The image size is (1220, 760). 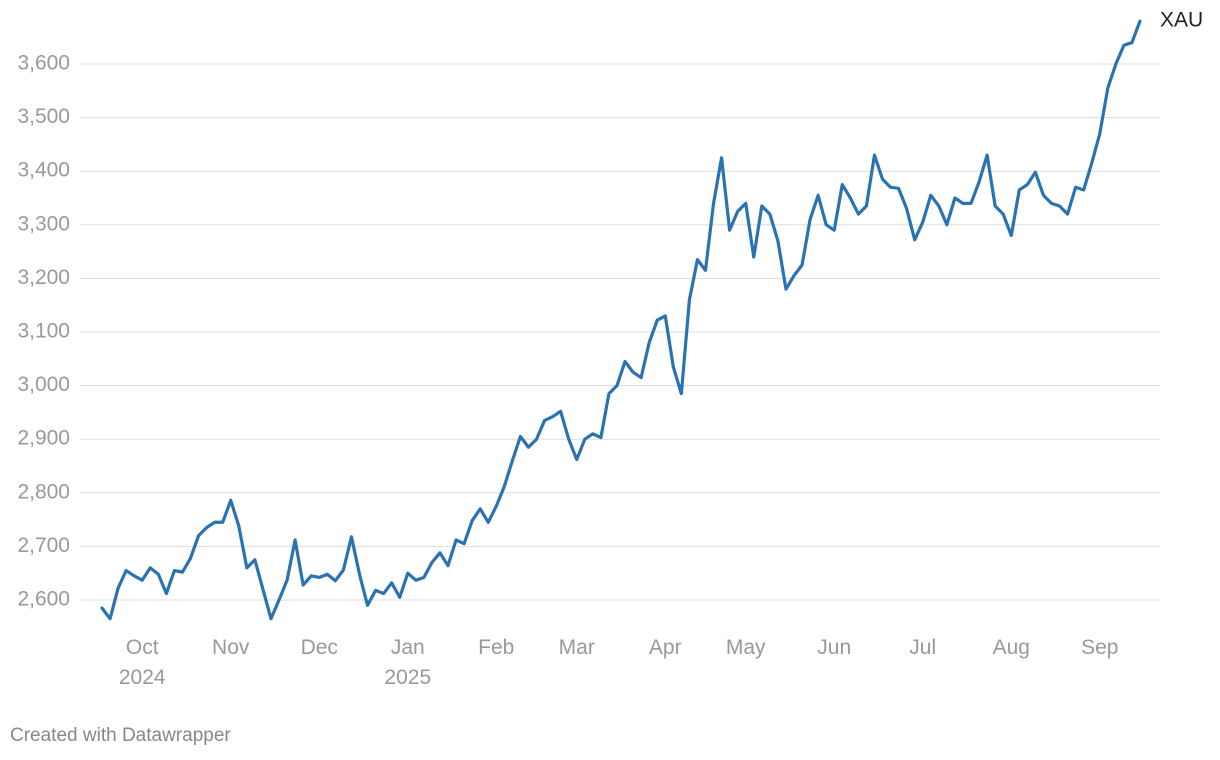 What do you see at coordinates (43, 277) in the screenshot?
I see `y-tick-label: 3,200` at bounding box center [43, 277].